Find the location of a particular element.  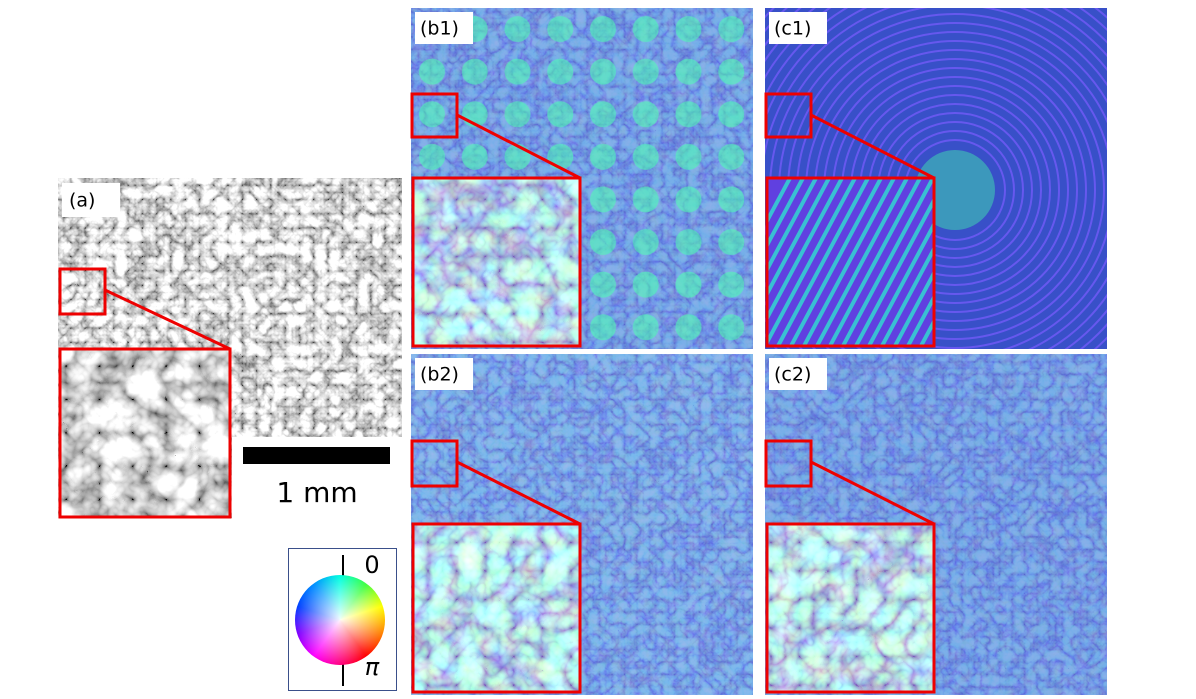

panel-label: (b2) is located at coordinates (439, 375).